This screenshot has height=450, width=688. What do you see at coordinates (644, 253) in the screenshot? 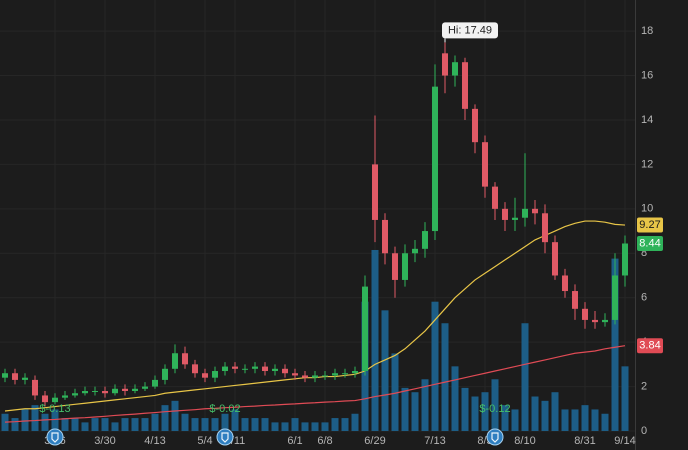
I see `y-tick-label: 8` at bounding box center [644, 253].